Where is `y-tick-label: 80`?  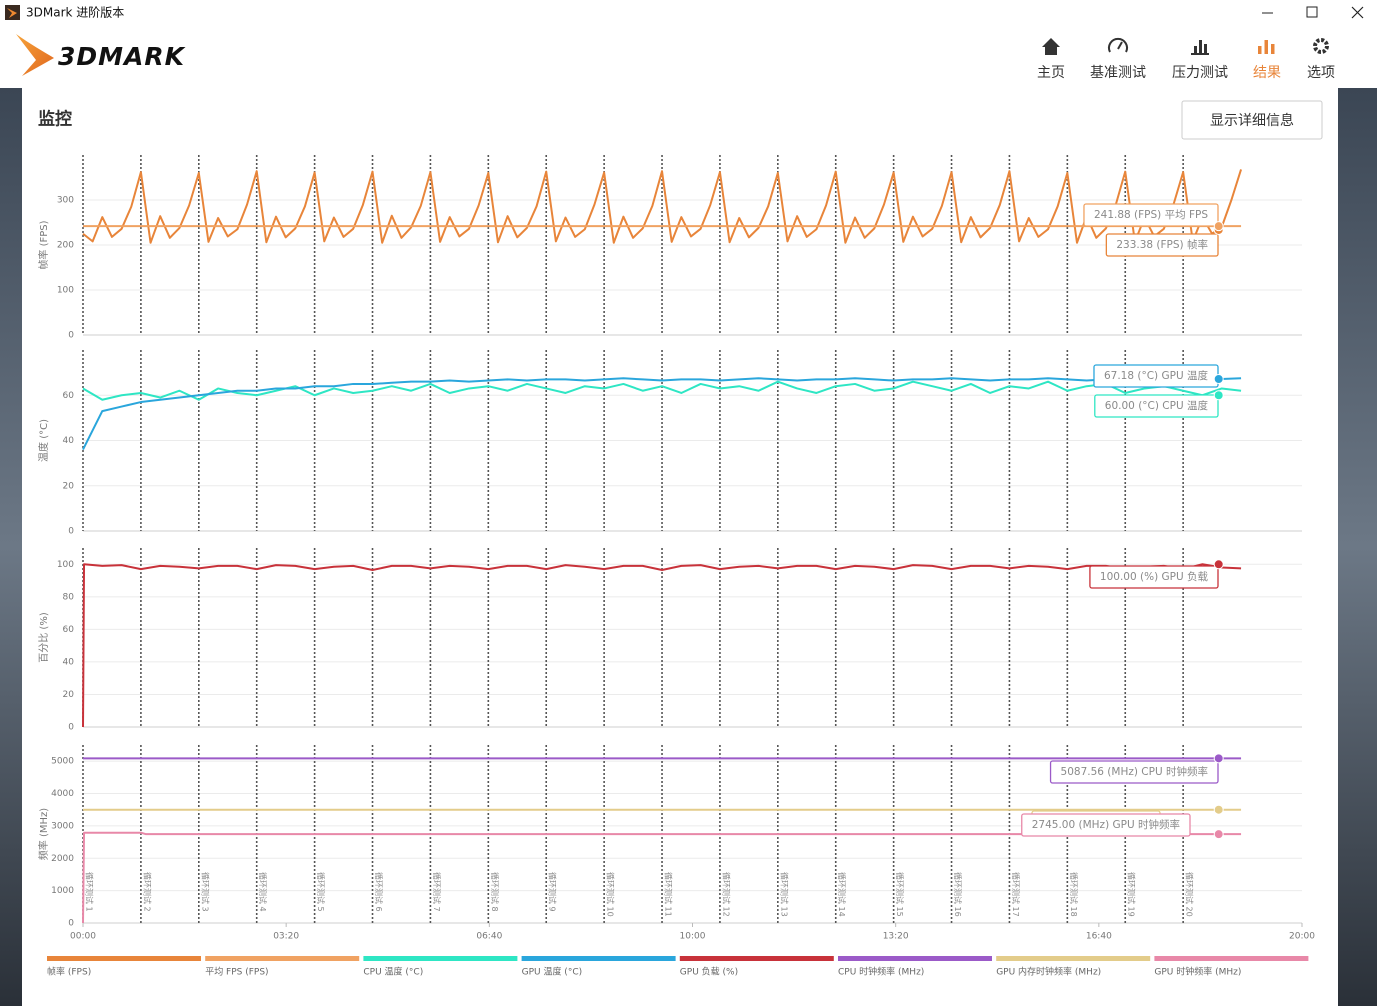 y-tick-label: 80 is located at coordinates (69, 597).